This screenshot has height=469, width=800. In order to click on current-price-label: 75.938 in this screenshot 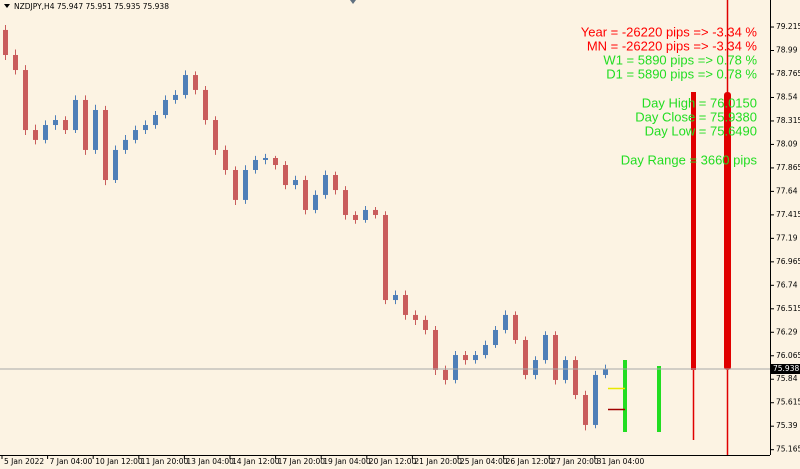, I will do `click(786, 368)`.